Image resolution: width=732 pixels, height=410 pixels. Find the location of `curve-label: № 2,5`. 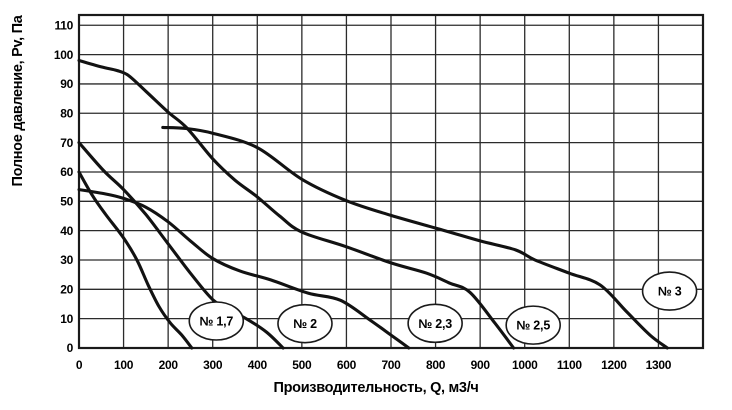

curve-label: № 2,5 is located at coordinates (533, 325).